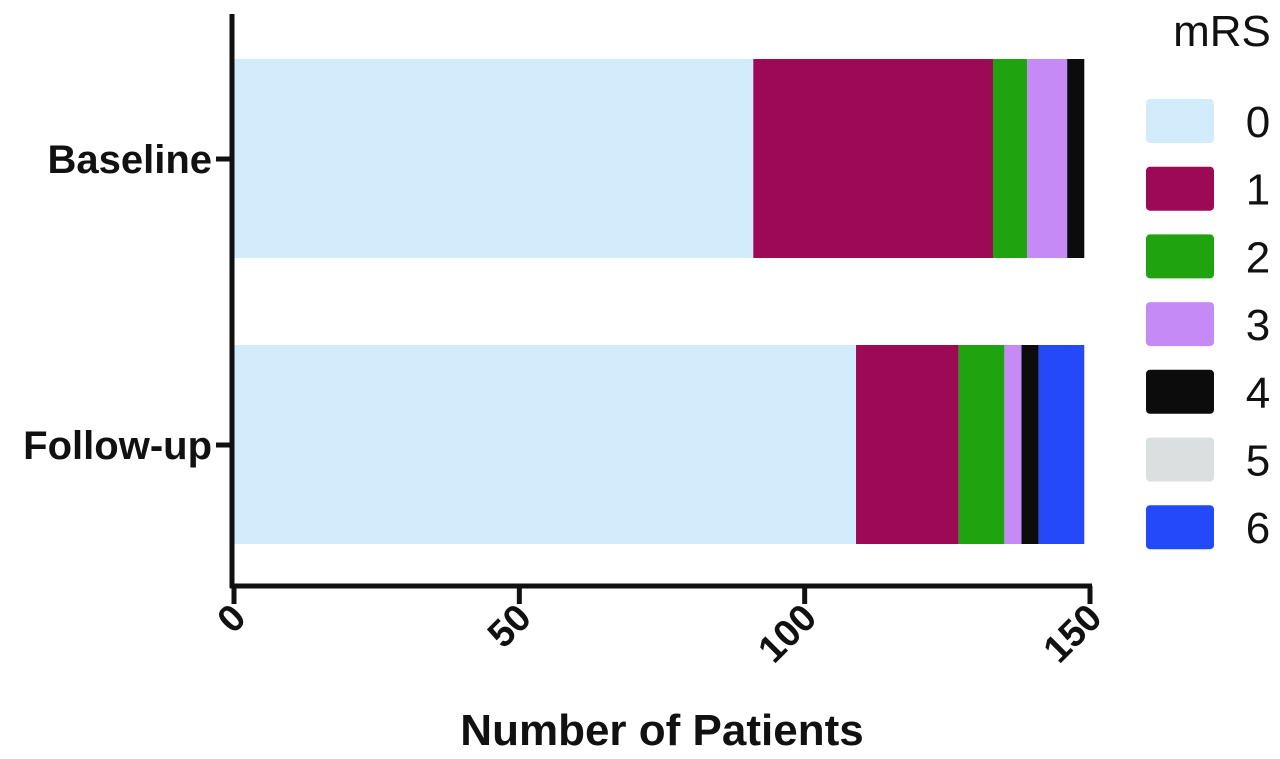 Image resolution: width=1280 pixels, height=759 pixels. What do you see at coordinates (661, 730) in the screenshot?
I see `x-axis-title: Number of Patients` at bounding box center [661, 730].